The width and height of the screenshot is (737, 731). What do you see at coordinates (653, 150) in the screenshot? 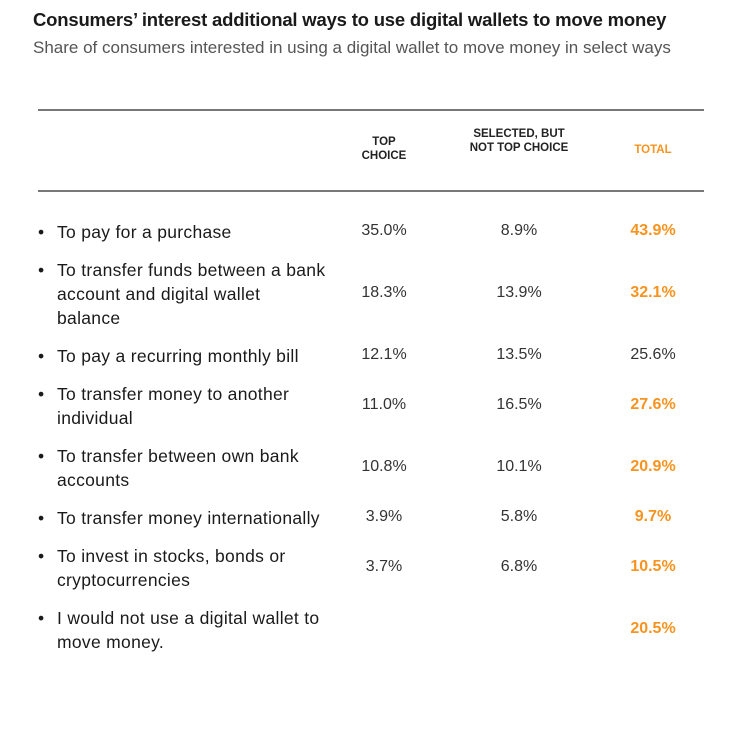
I see `header-total: TOTAL` at bounding box center [653, 150].